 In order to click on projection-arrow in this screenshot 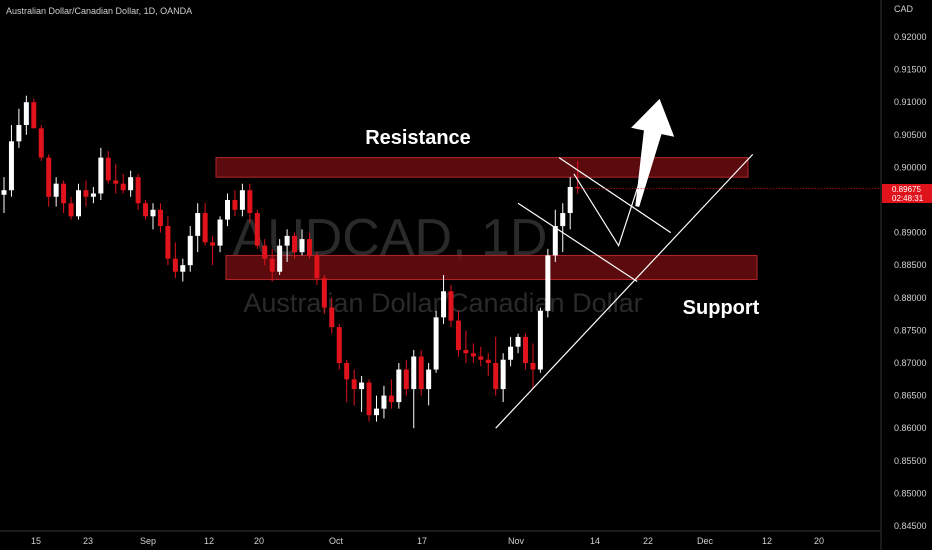, I will do `click(653, 152)`.